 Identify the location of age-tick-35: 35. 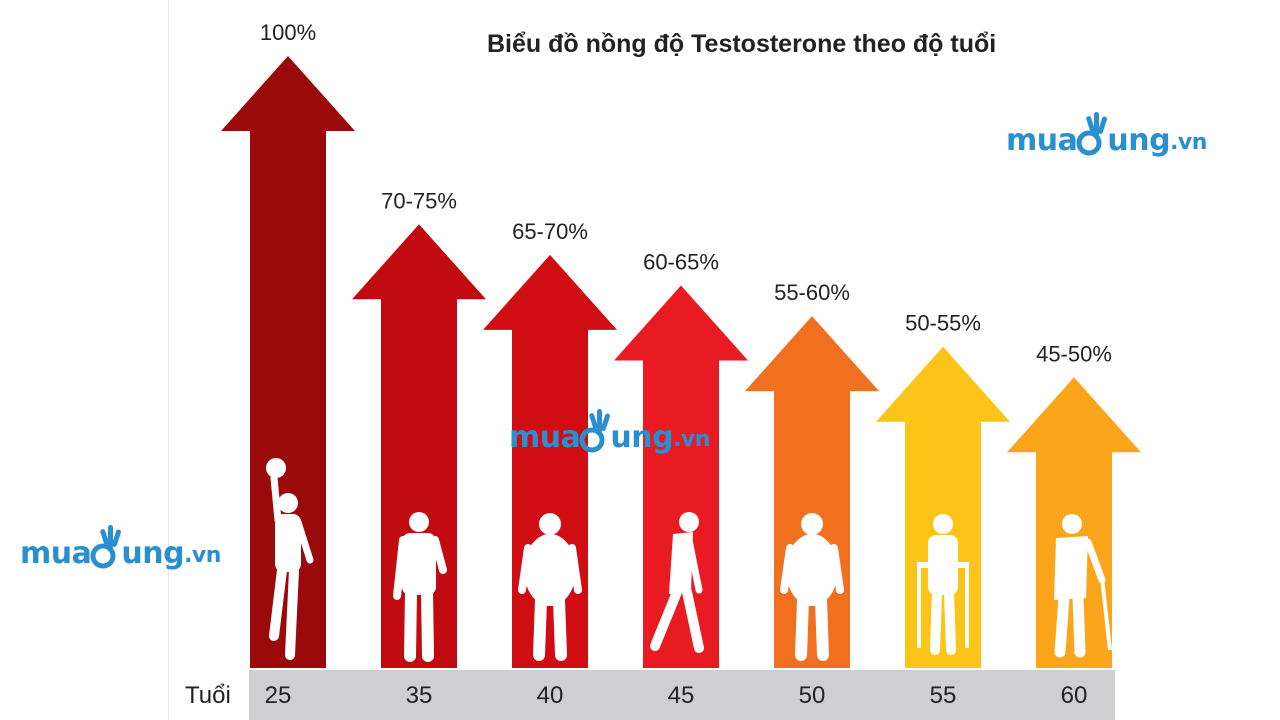
(419, 695).